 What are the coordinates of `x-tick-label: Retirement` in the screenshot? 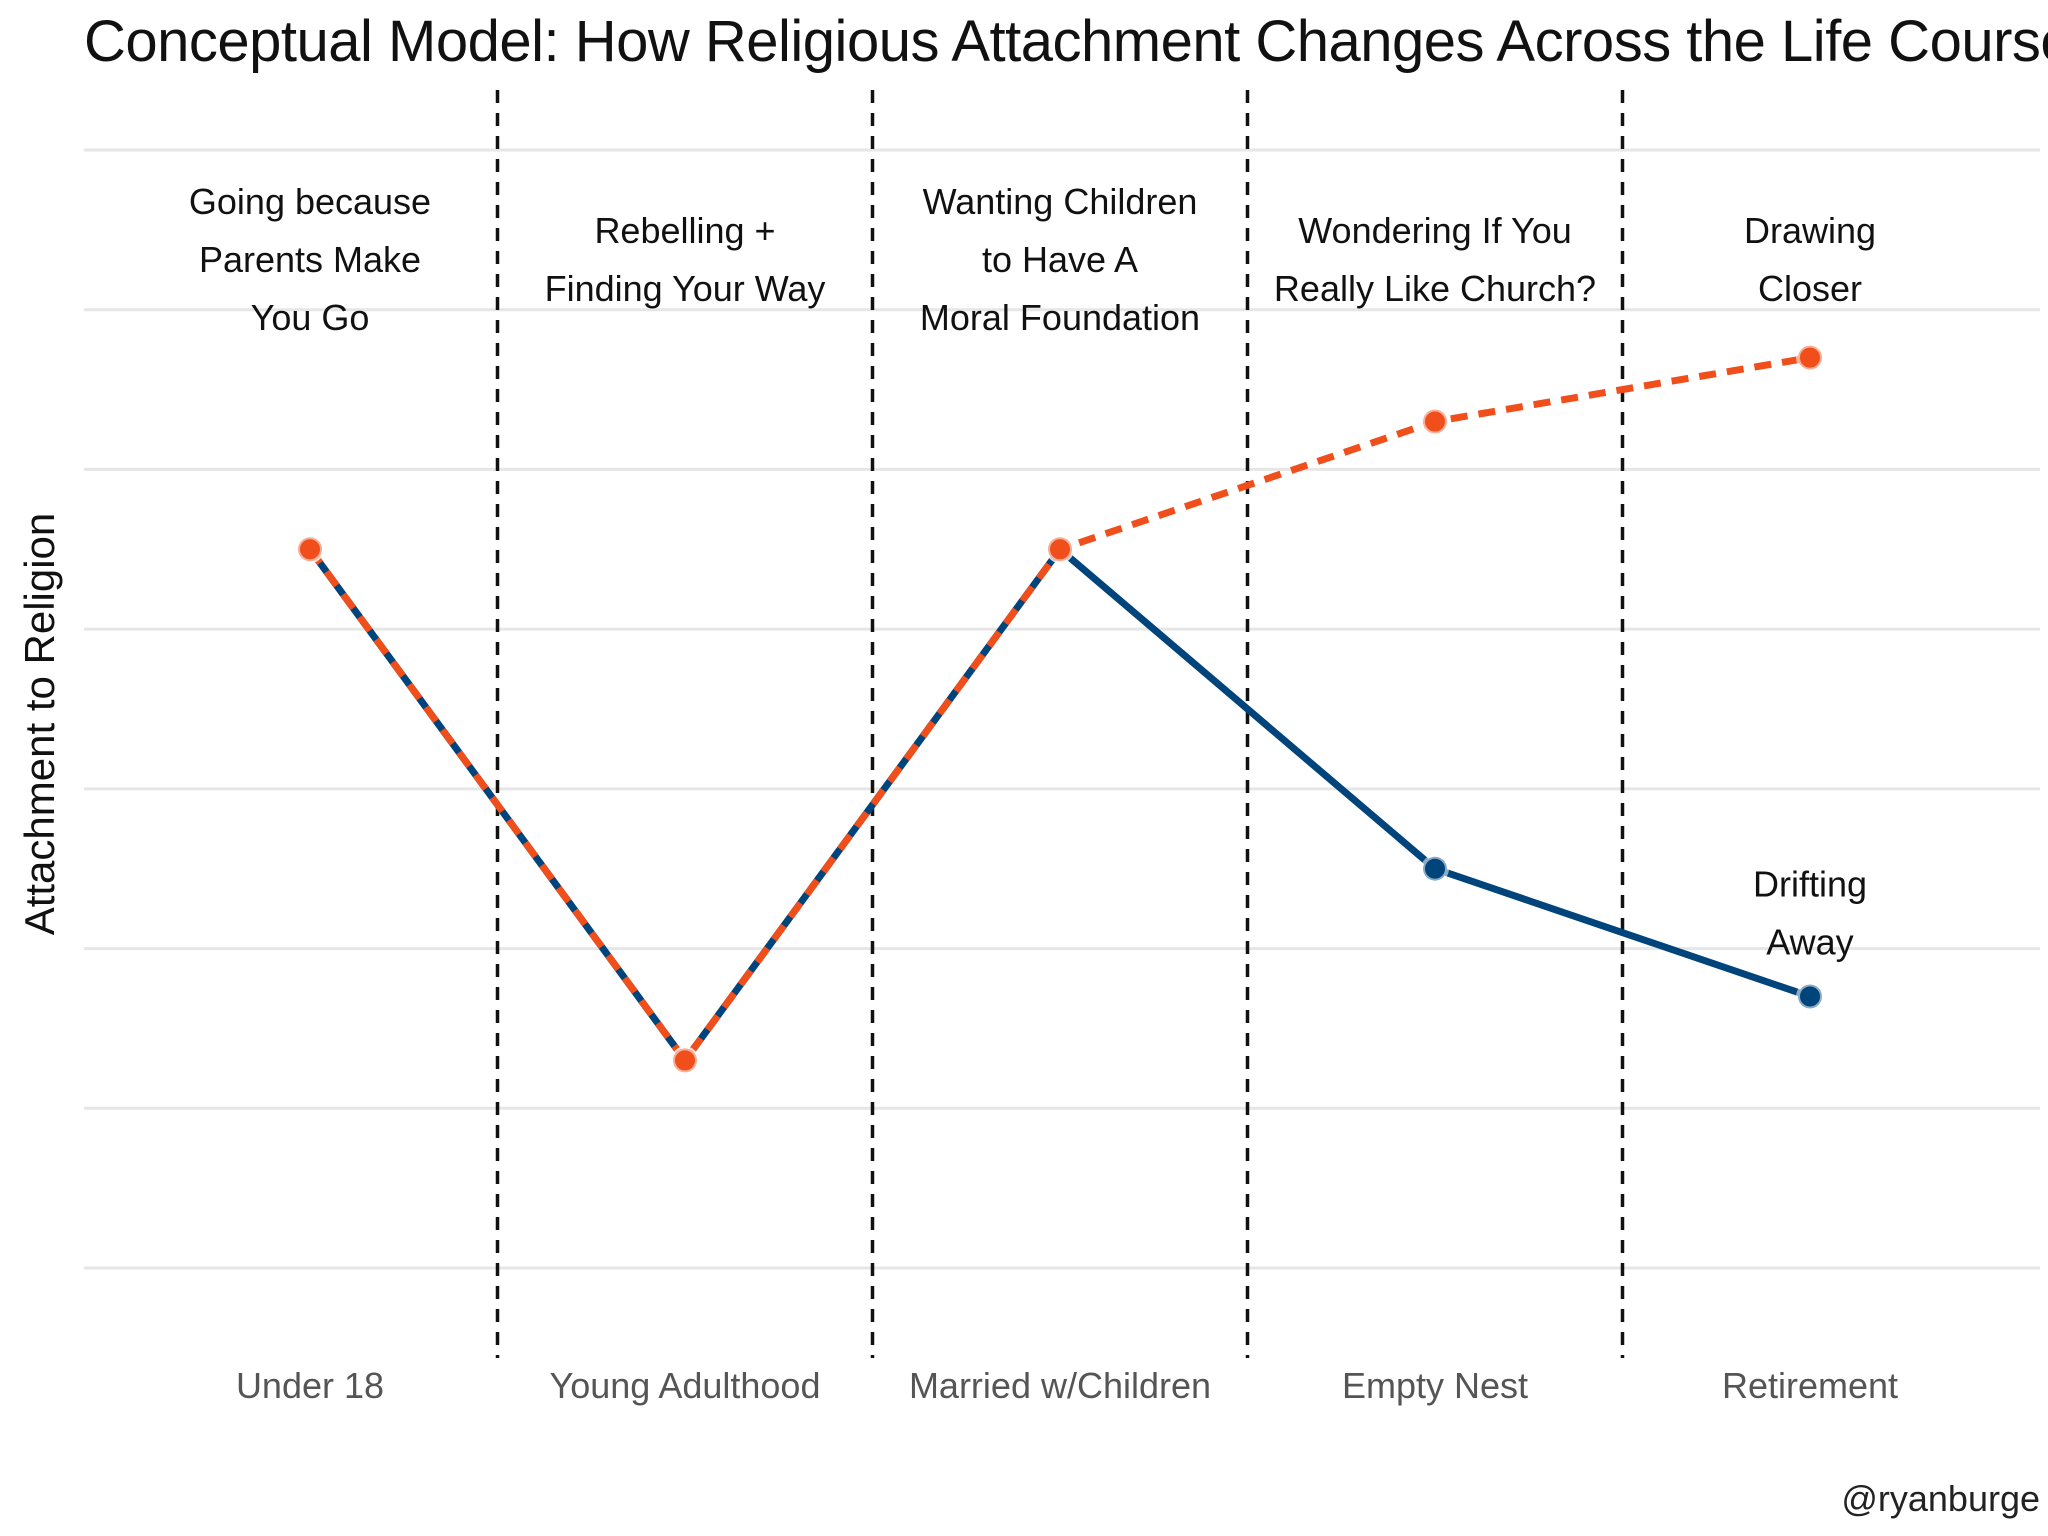 It's located at (1810, 1385).